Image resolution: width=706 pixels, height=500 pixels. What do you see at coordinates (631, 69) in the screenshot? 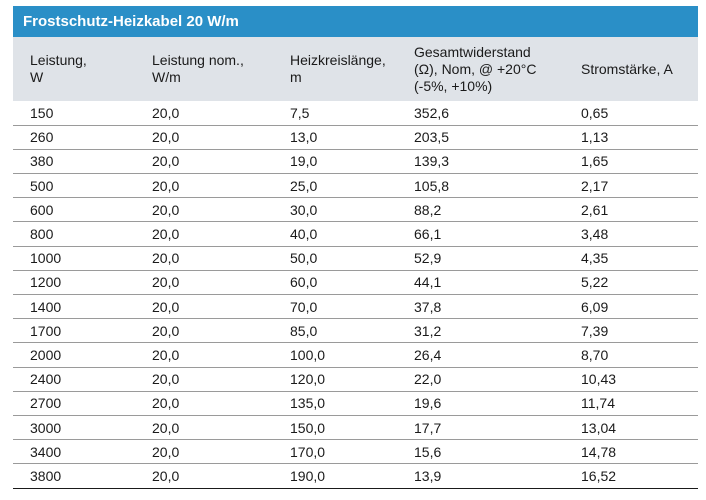
I see `column-header: Stromstärke, A` at bounding box center [631, 69].